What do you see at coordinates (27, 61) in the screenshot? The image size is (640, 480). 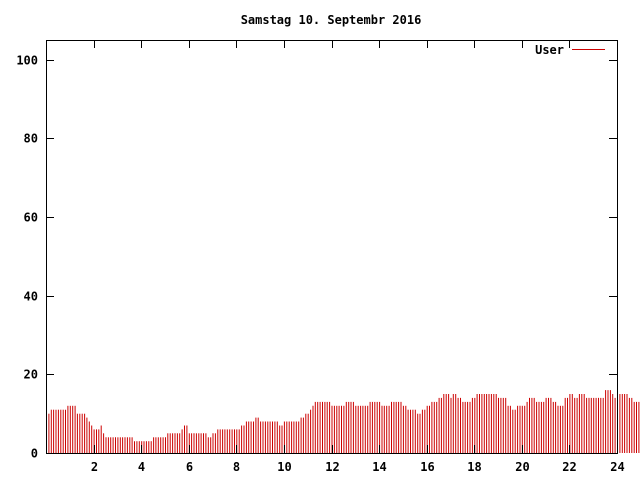 I see `y-tick-label: 100` at bounding box center [27, 61].